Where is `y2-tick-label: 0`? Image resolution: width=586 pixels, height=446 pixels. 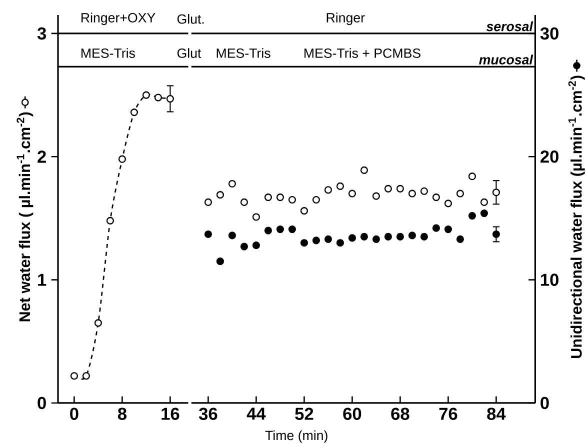 y2-tick-label: 0 is located at coordinates (544, 403).